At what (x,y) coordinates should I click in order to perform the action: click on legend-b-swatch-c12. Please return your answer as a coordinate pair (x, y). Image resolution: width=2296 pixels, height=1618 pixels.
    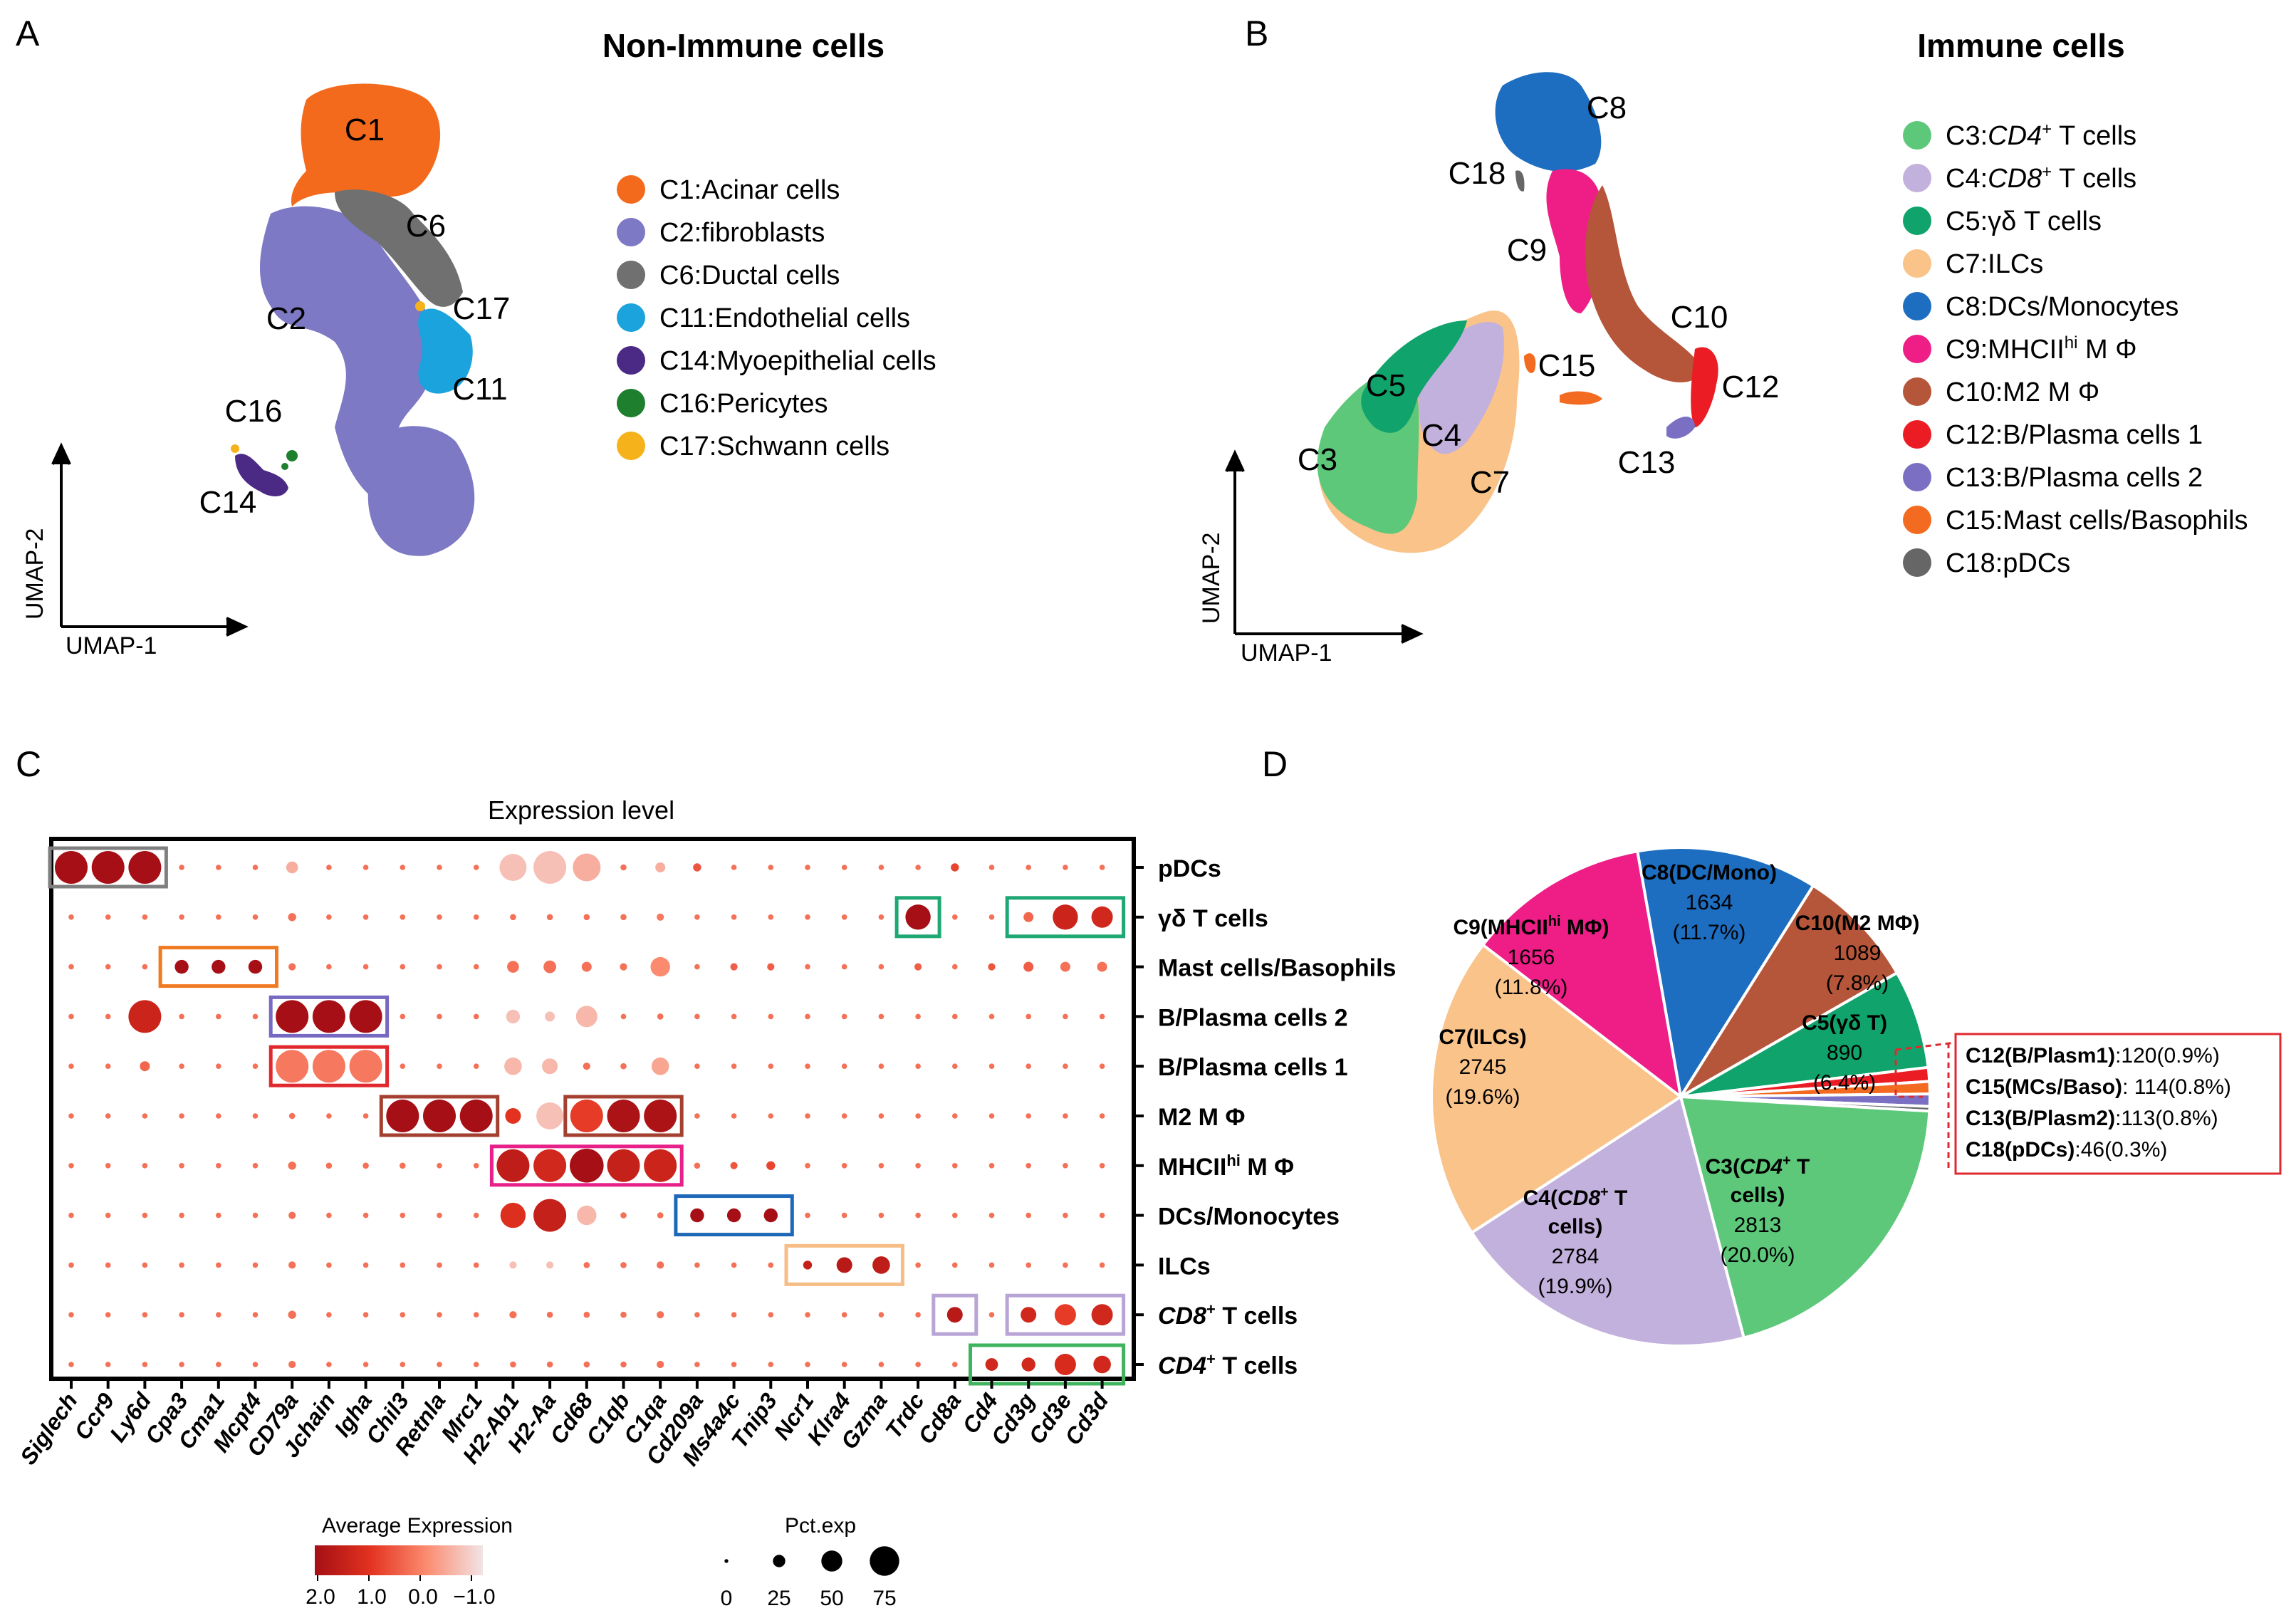
    Looking at the image, I should click on (1917, 434).